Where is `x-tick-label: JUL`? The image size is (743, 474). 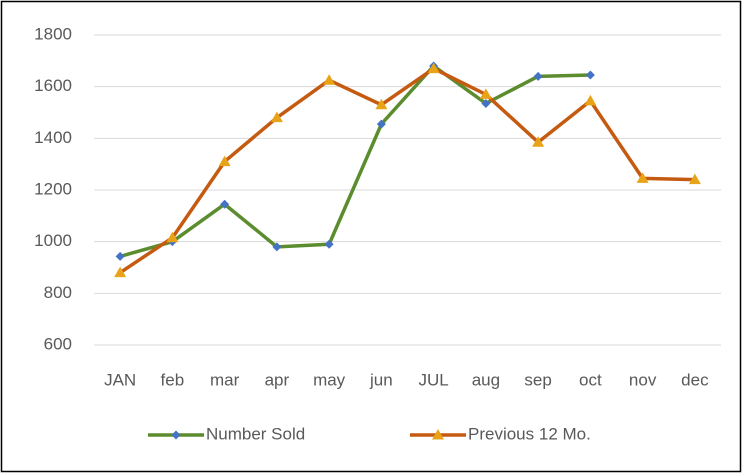 x-tick-label: JUL is located at coordinates (434, 379).